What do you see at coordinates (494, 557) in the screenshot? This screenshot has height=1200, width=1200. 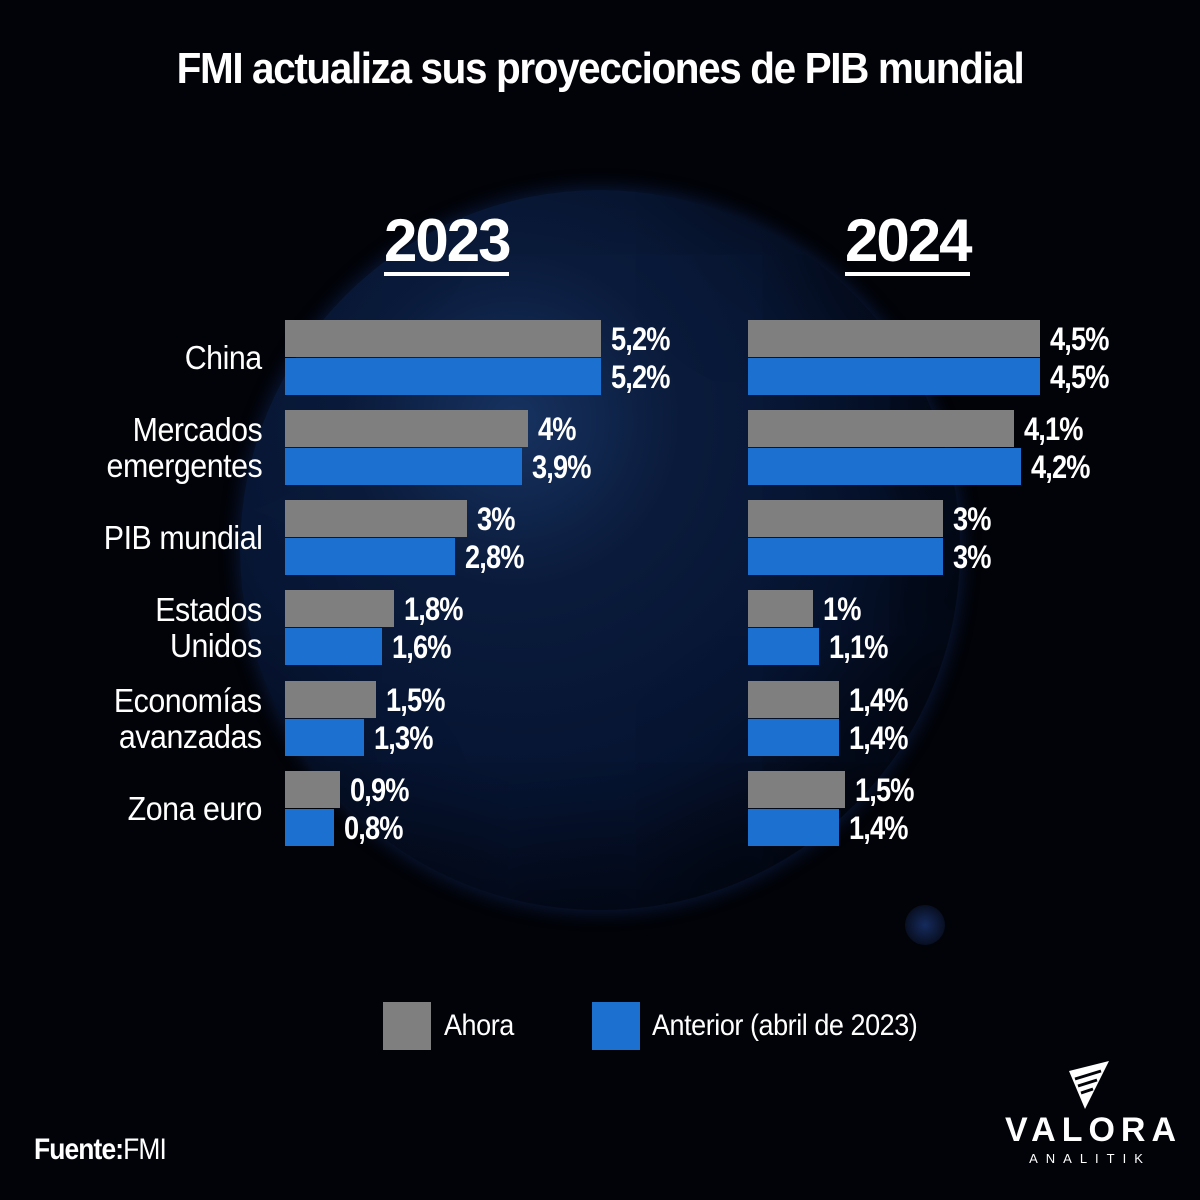 I see `value-label: 2,8%` at bounding box center [494, 557].